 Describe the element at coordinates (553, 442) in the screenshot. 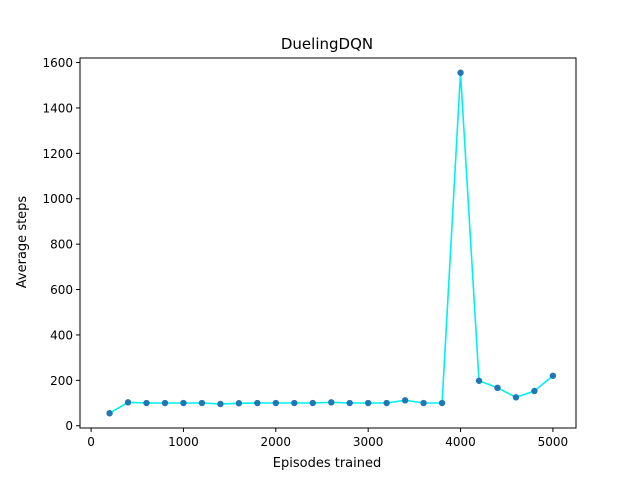

I see `x-tick-label: 5000` at that location.